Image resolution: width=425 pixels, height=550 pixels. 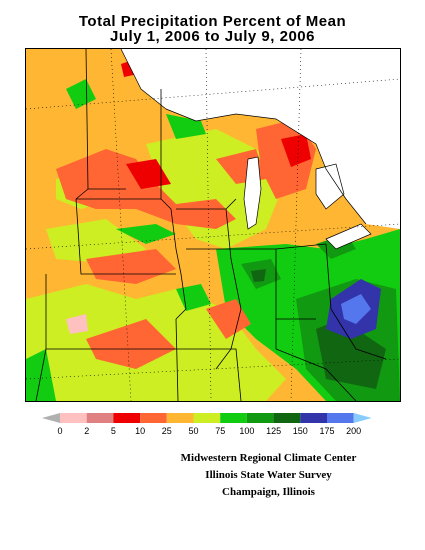 What do you see at coordinates (146, 234) in the screenshot?
I see `zone-75-100-iowa` at bounding box center [146, 234].